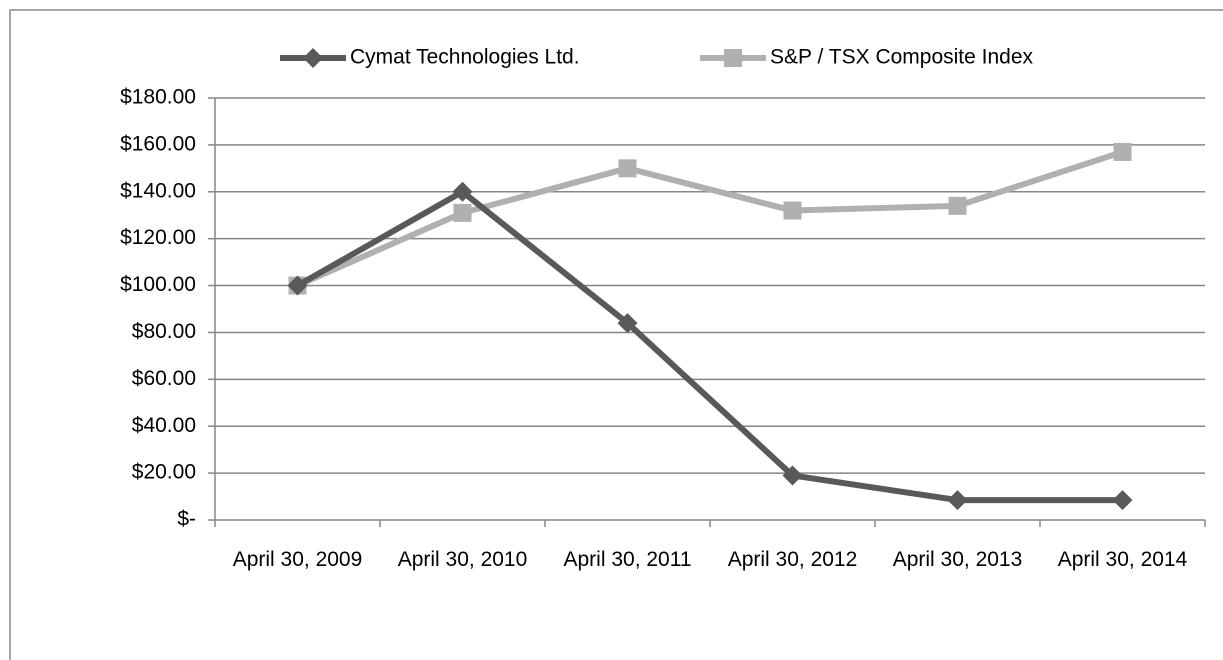 Image resolution: width=1223 pixels, height=660 pixels. I want to click on legend-label: Cymat Technologies Ltd., so click(465, 57).